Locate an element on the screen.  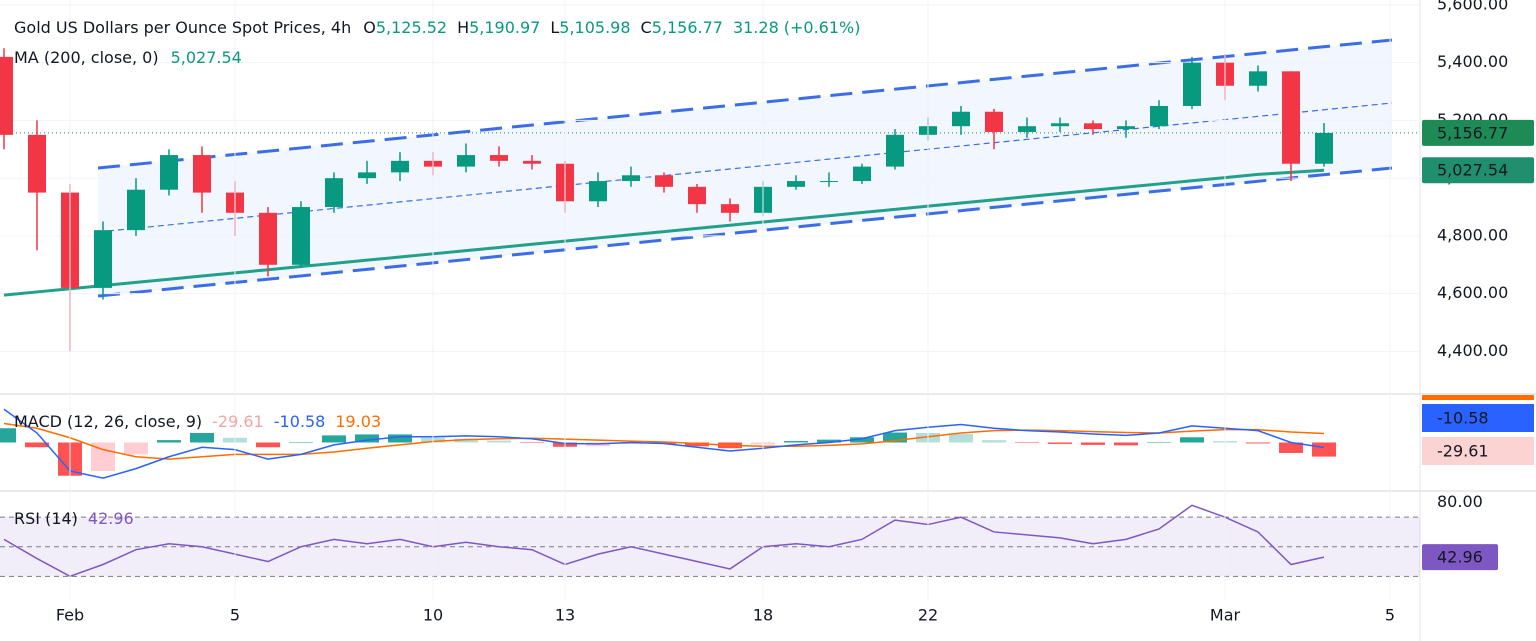
last-price-label-box is located at coordinates (1478, 132).